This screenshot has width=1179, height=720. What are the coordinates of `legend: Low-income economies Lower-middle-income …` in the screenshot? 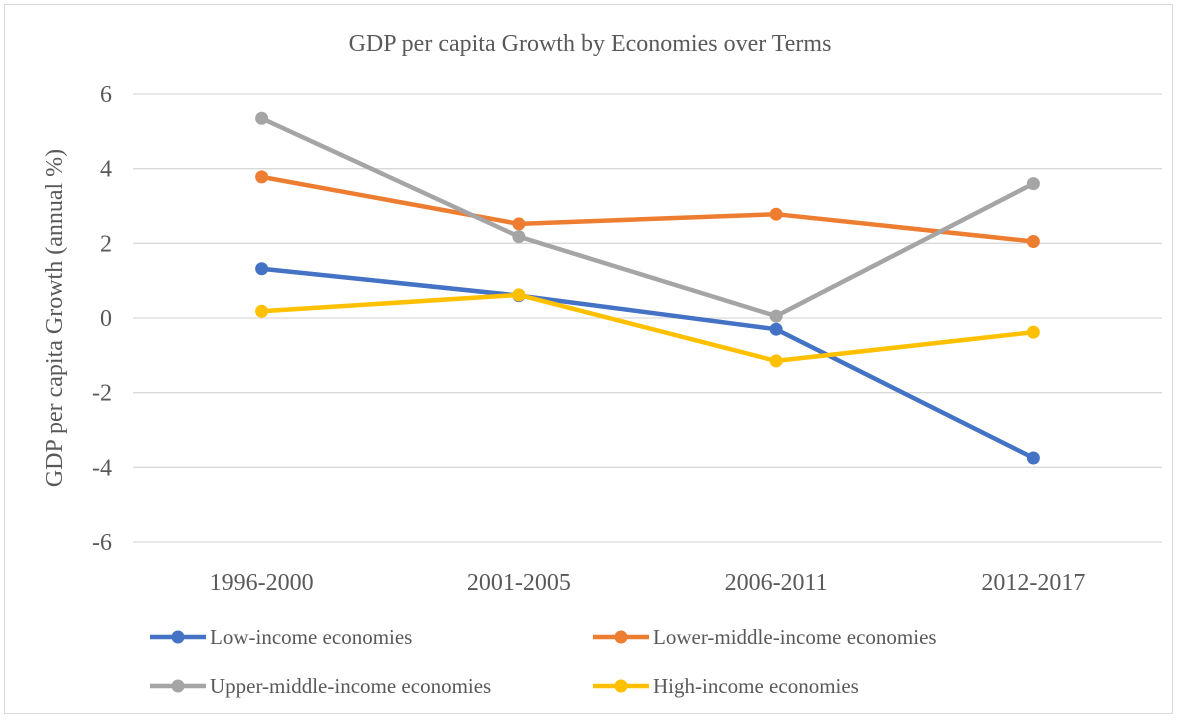 It's located at (543, 661).